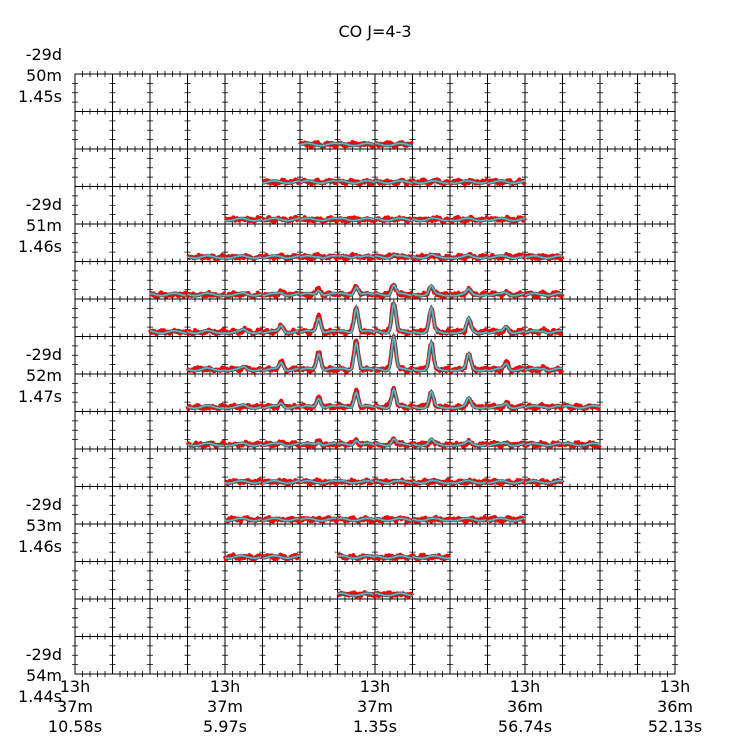 The width and height of the screenshot is (750, 754). I want to click on x-tick-label: 56.74s, so click(525, 726).